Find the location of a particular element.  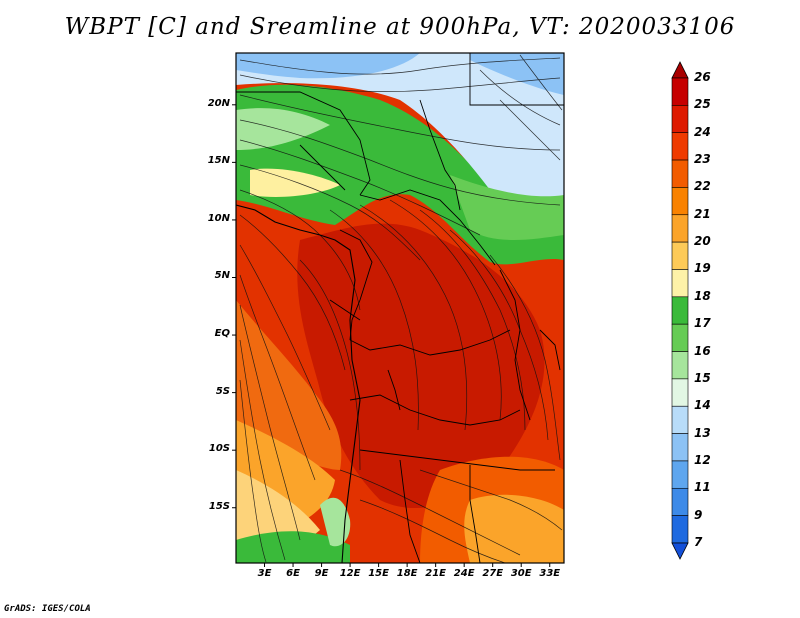

colorbar-label: 12 is located at coordinates (702, 459).